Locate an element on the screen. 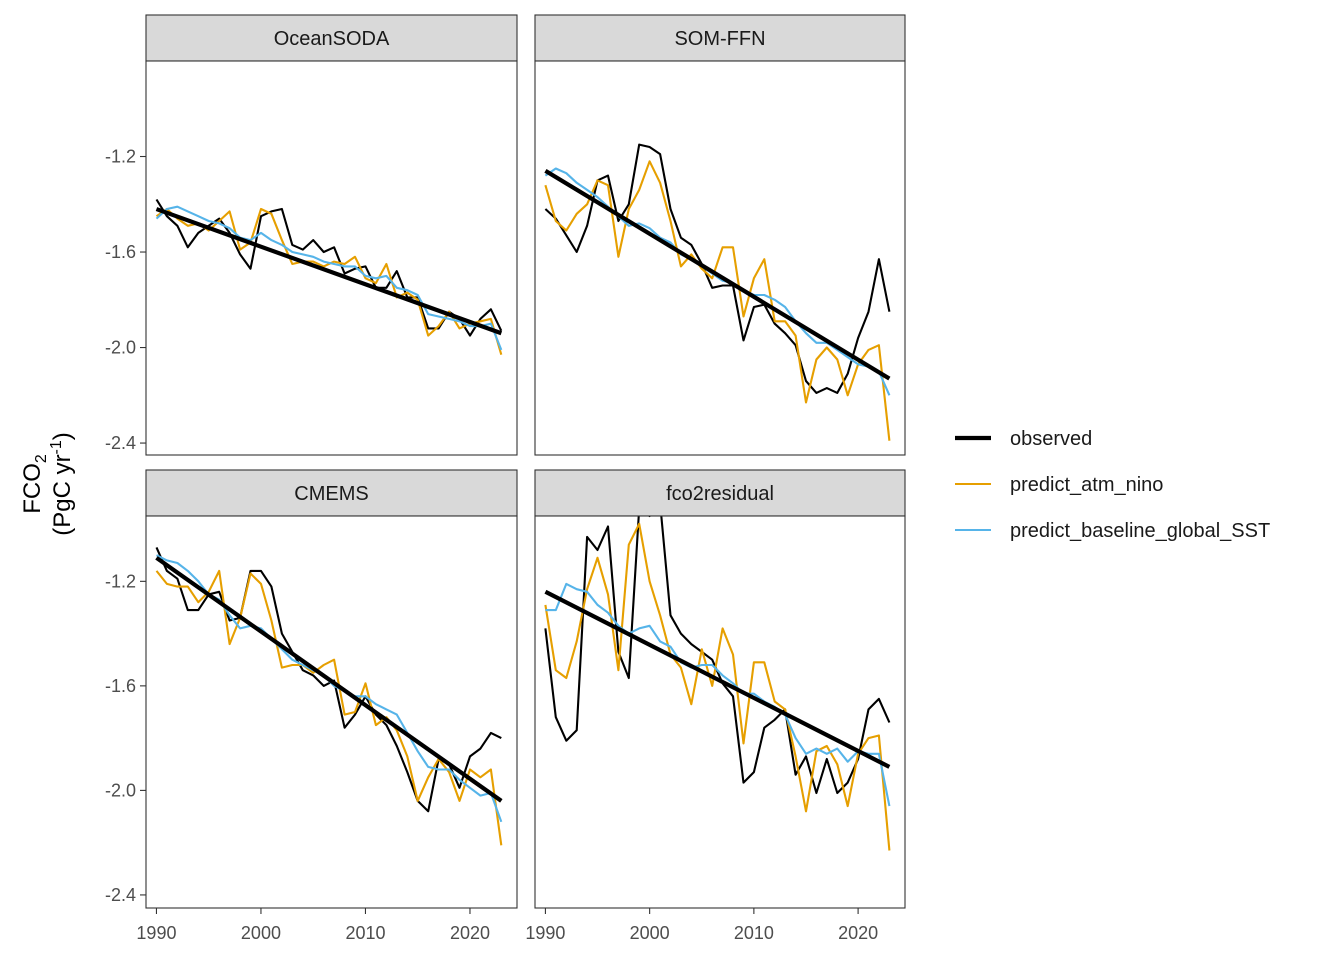  legend-label: observed is located at coordinates (1051, 439).